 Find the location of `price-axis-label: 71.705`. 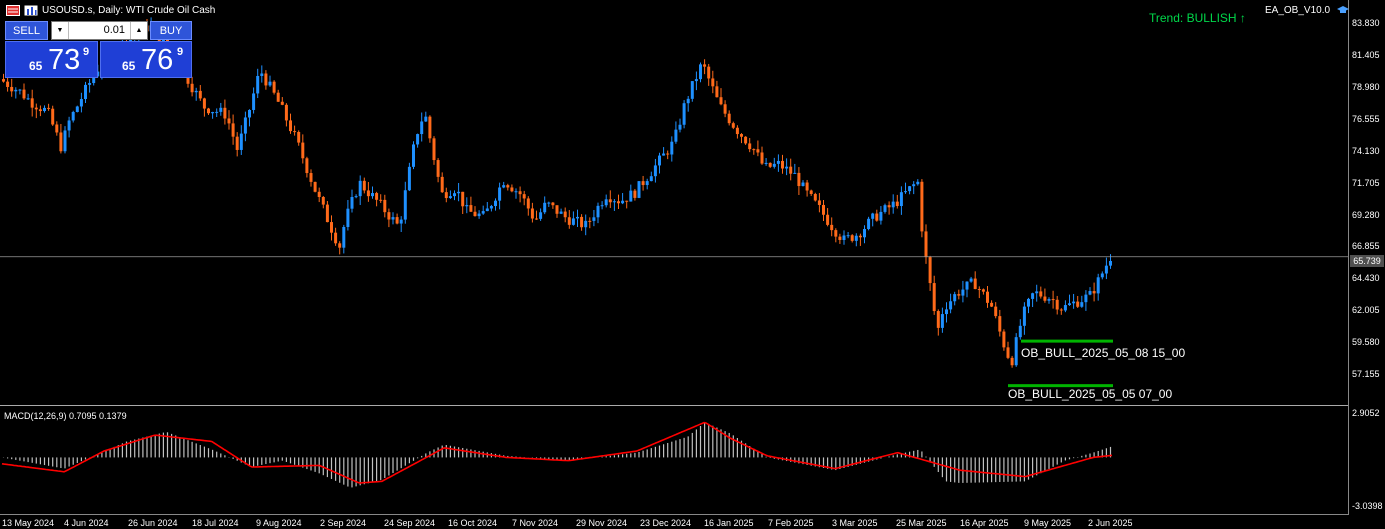

price-axis-label: 71.705 is located at coordinates (1366, 183).